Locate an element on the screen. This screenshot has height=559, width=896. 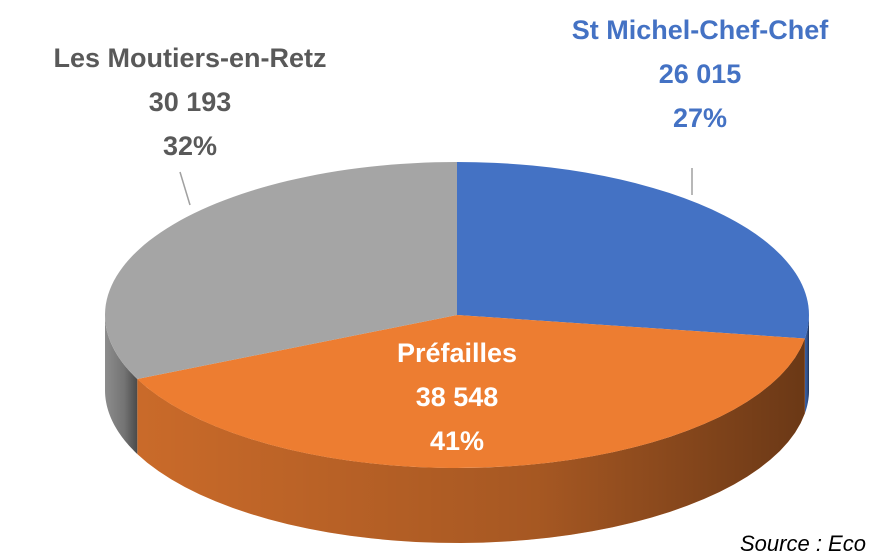
slice is located at coordinates (633, 250).